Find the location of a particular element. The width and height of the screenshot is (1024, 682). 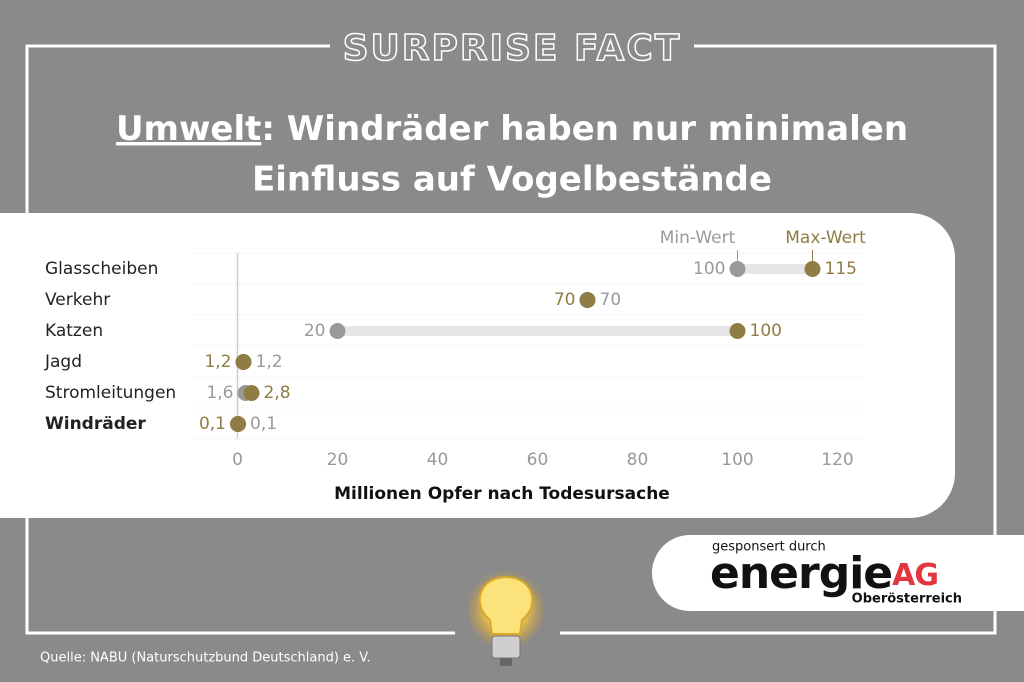

legend-entry: Min-Wert is located at coordinates (698, 238).